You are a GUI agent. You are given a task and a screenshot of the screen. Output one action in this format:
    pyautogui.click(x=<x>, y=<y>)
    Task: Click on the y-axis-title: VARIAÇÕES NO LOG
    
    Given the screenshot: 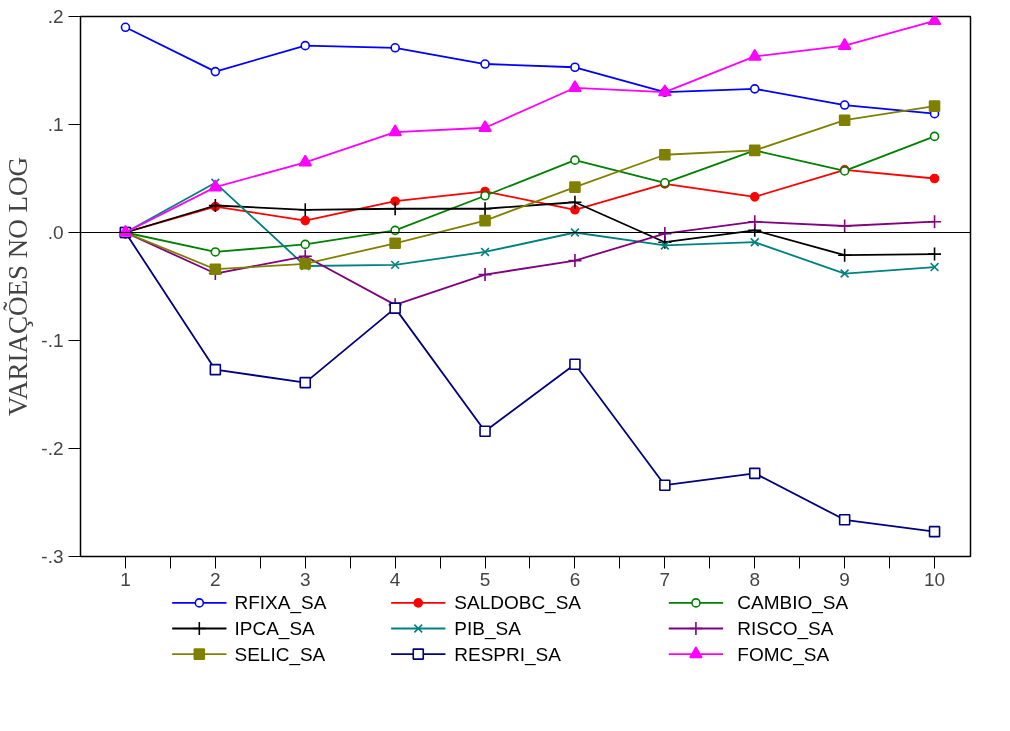 What is the action you would take?
    pyautogui.click(x=18, y=286)
    